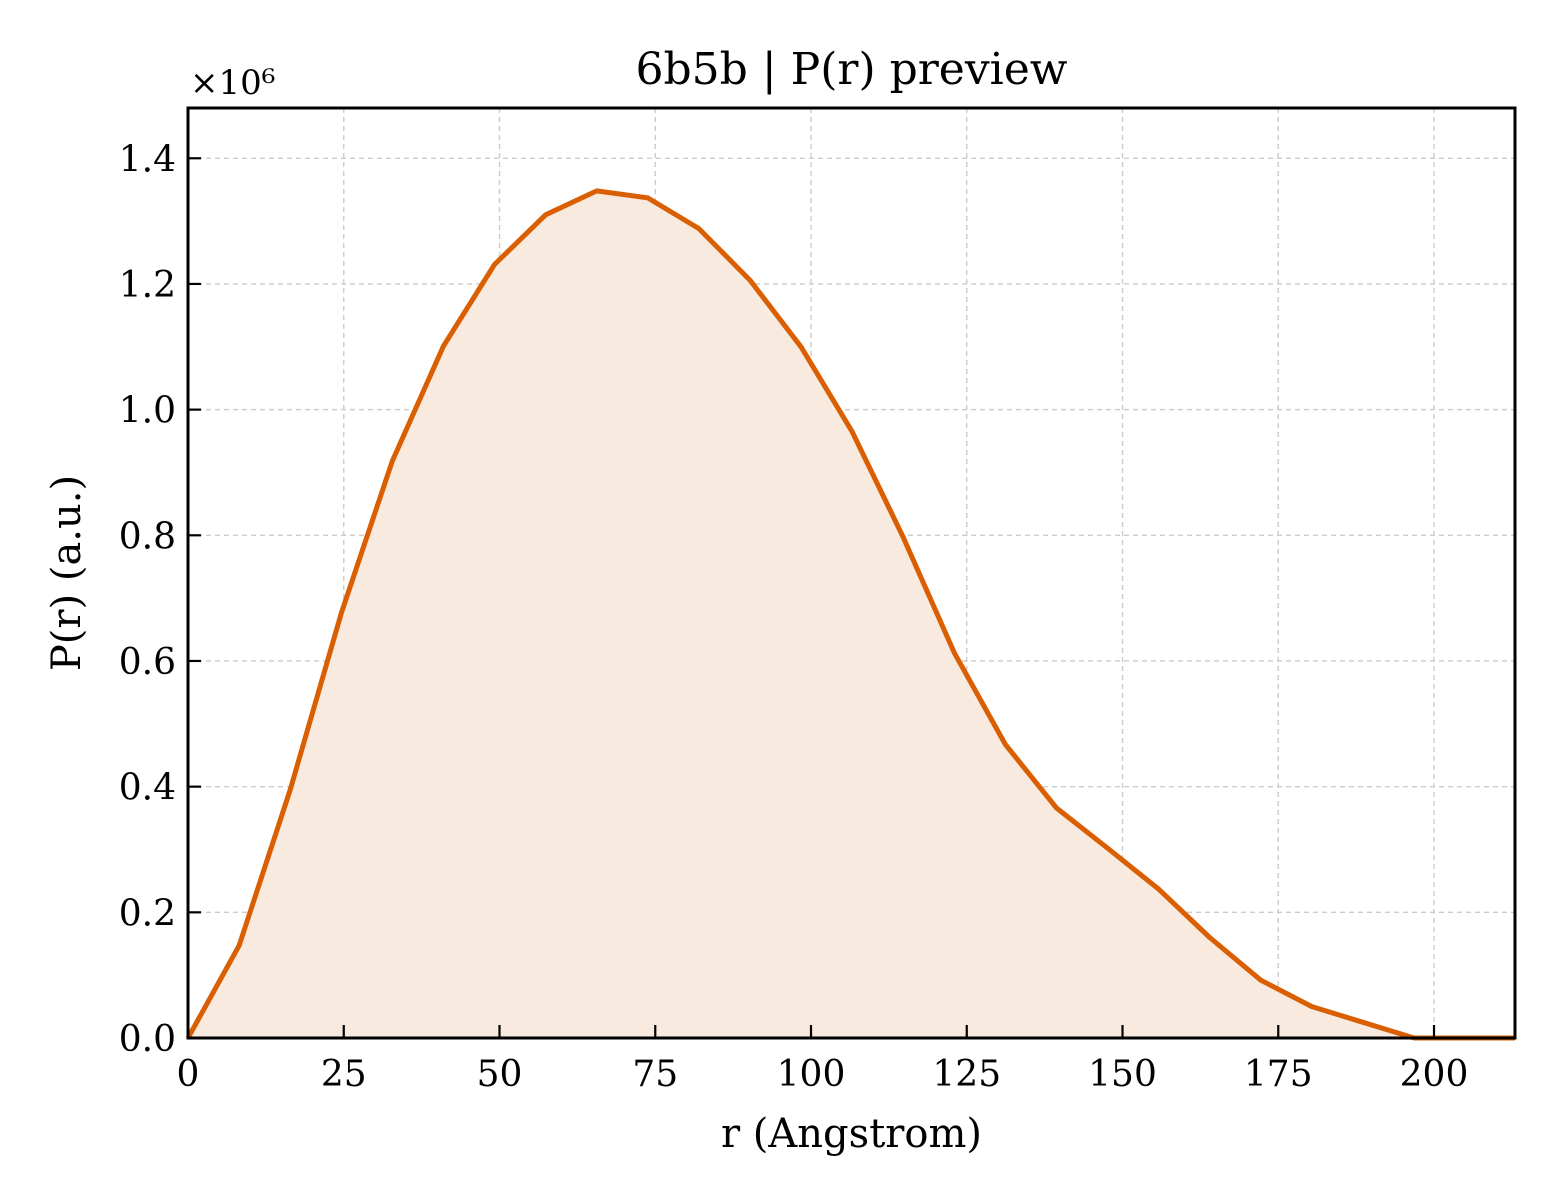 This screenshot has width=1560, height=1200. I want to click on y-multiplier-label: ×10⁶, so click(232, 83).